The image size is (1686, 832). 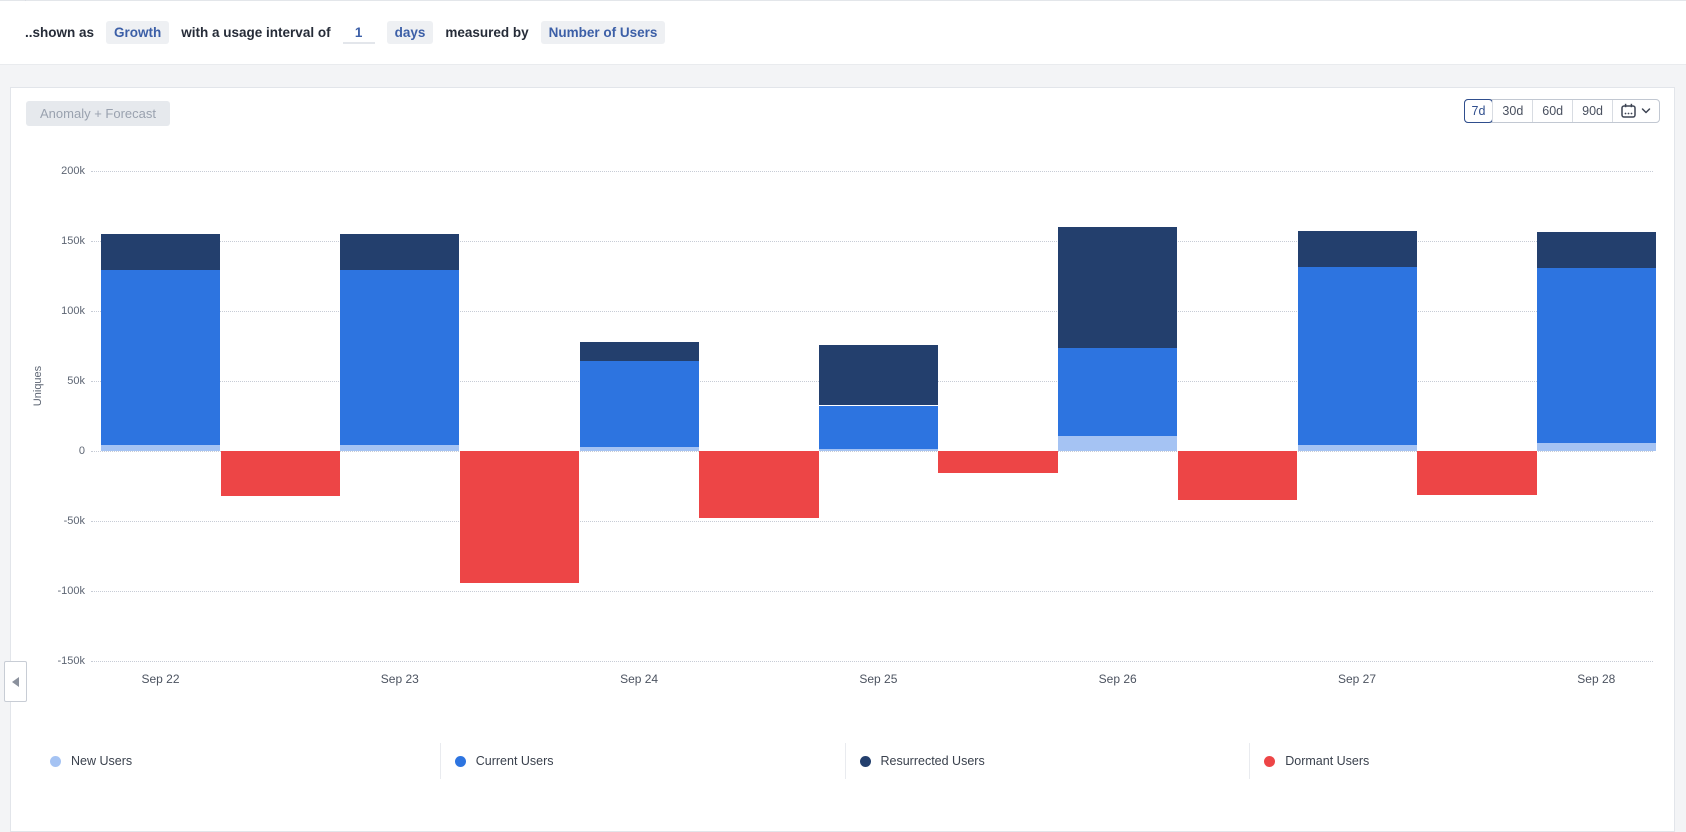 I want to click on measured-by-label: measured by, so click(x=487, y=32).